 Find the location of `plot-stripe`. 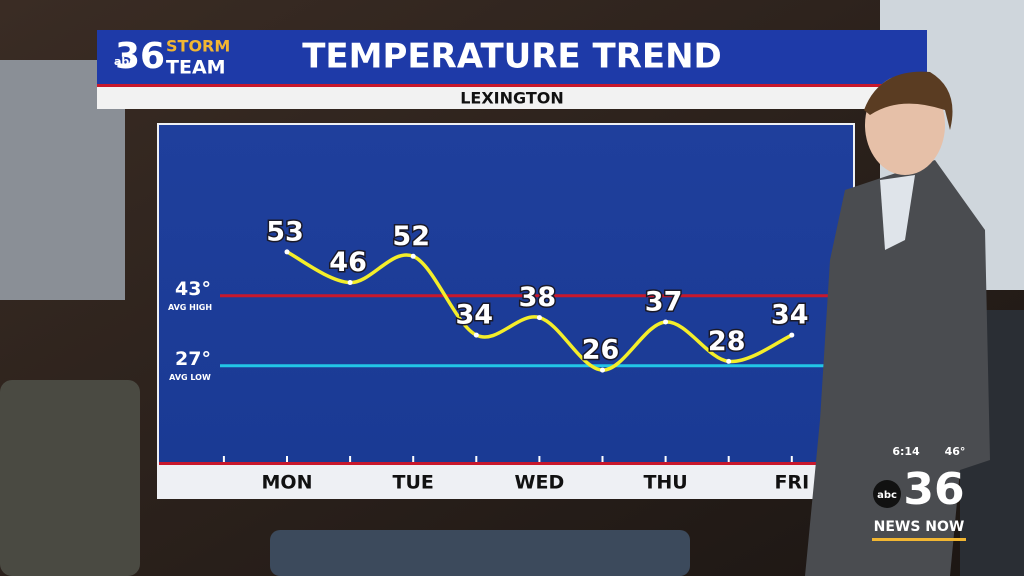

plot-stripe is located at coordinates (506, 463).